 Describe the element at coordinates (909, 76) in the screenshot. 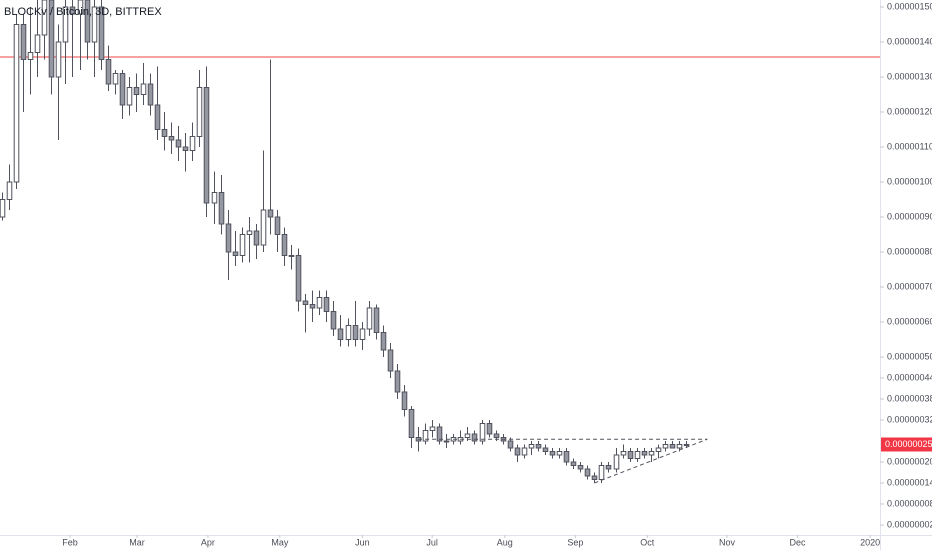

I see `y-tick-label: 0.00000130` at that location.